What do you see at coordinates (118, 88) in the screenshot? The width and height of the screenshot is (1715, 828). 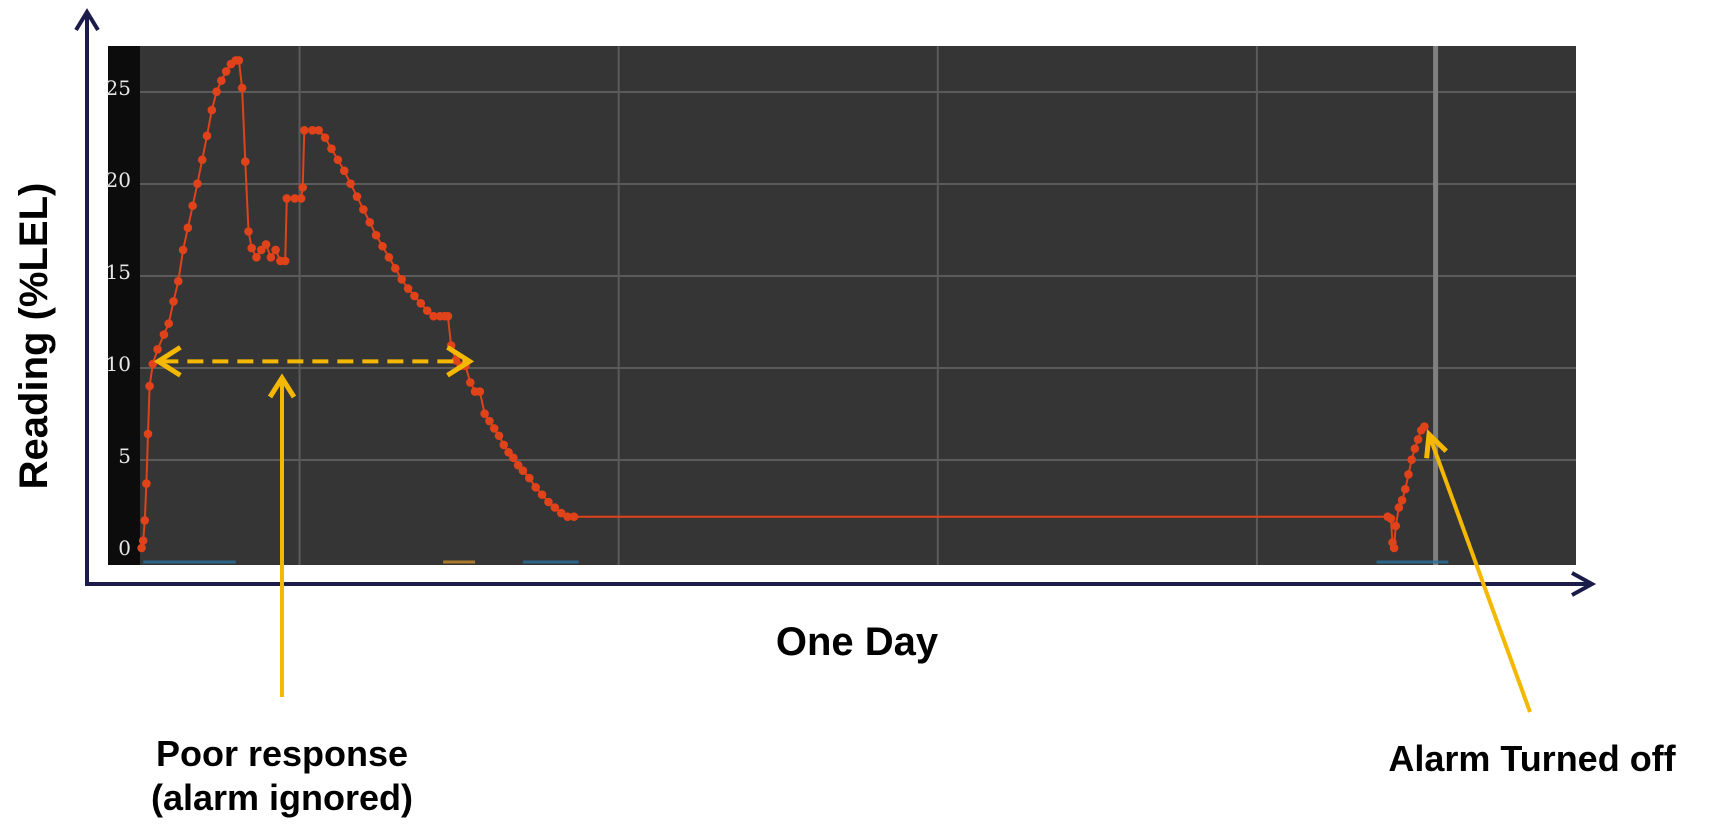 I see `y-tick-label-25: 25` at bounding box center [118, 88].